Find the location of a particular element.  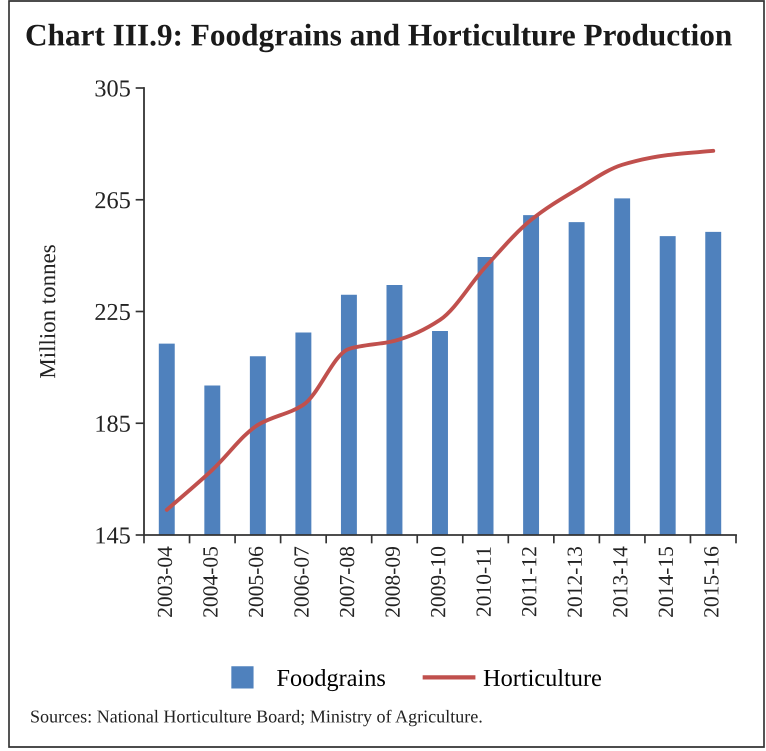

legend-label: Horticulture is located at coordinates (543, 677).